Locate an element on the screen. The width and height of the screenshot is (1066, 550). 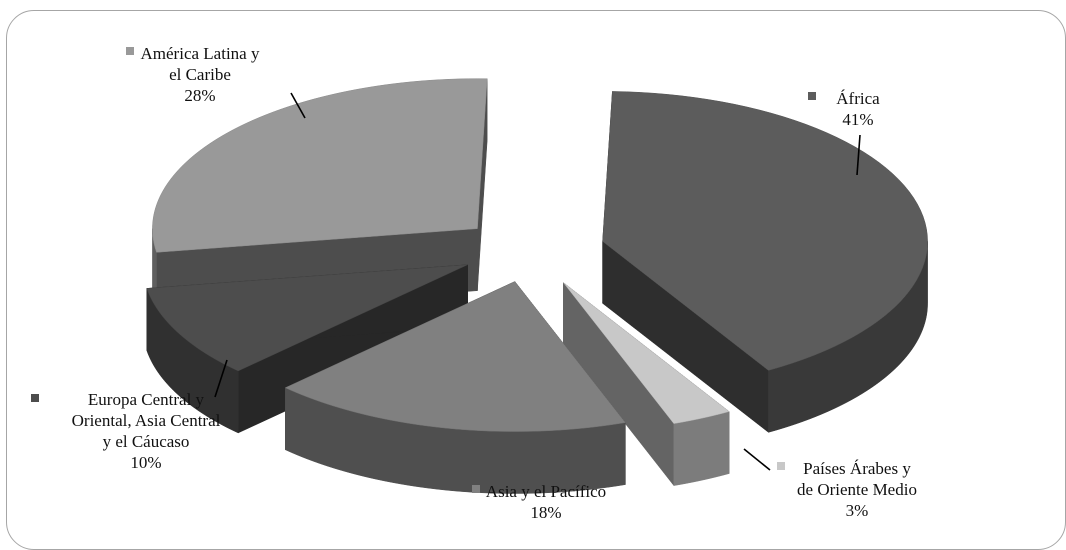
label-text-3-3: 10% is located at coordinates (145, 462).